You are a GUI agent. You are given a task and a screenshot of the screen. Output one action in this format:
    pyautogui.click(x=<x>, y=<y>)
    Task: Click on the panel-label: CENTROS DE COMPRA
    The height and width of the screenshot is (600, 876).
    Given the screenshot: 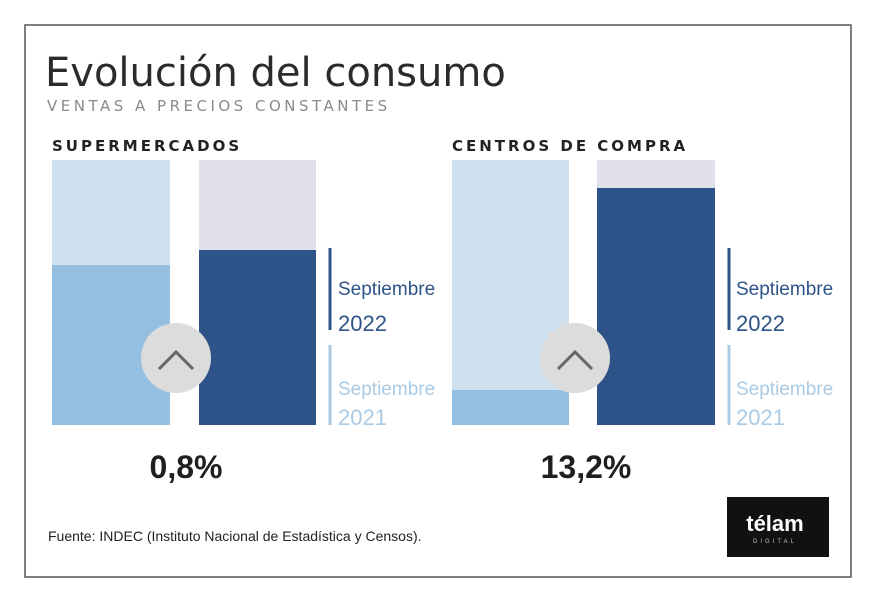 What is the action you would take?
    pyautogui.click(x=570, y=146)
    